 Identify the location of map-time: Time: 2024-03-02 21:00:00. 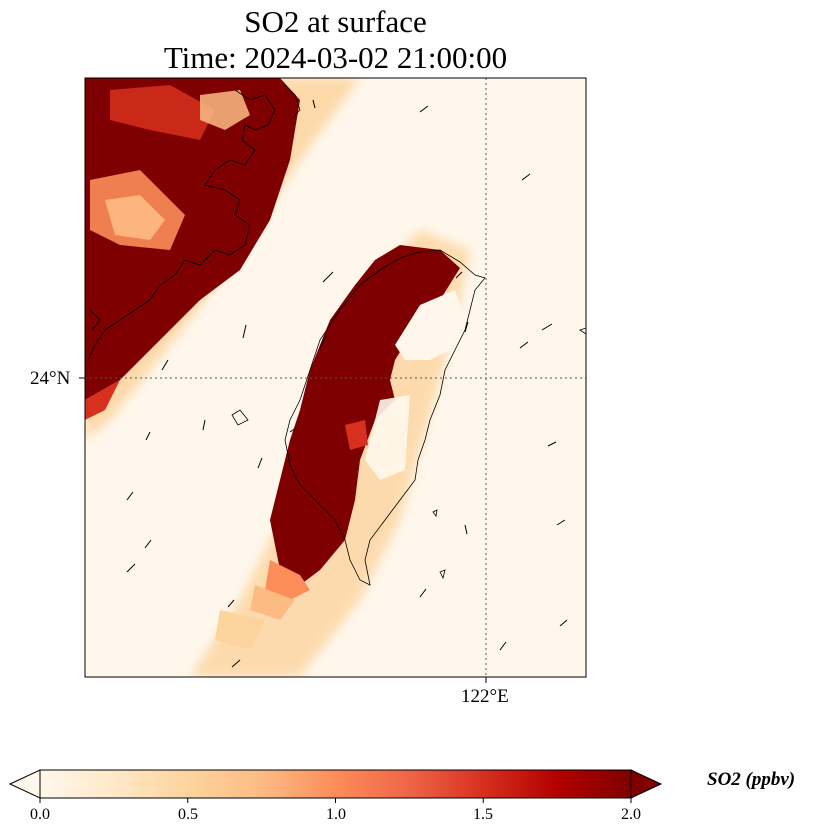
(335, 57).